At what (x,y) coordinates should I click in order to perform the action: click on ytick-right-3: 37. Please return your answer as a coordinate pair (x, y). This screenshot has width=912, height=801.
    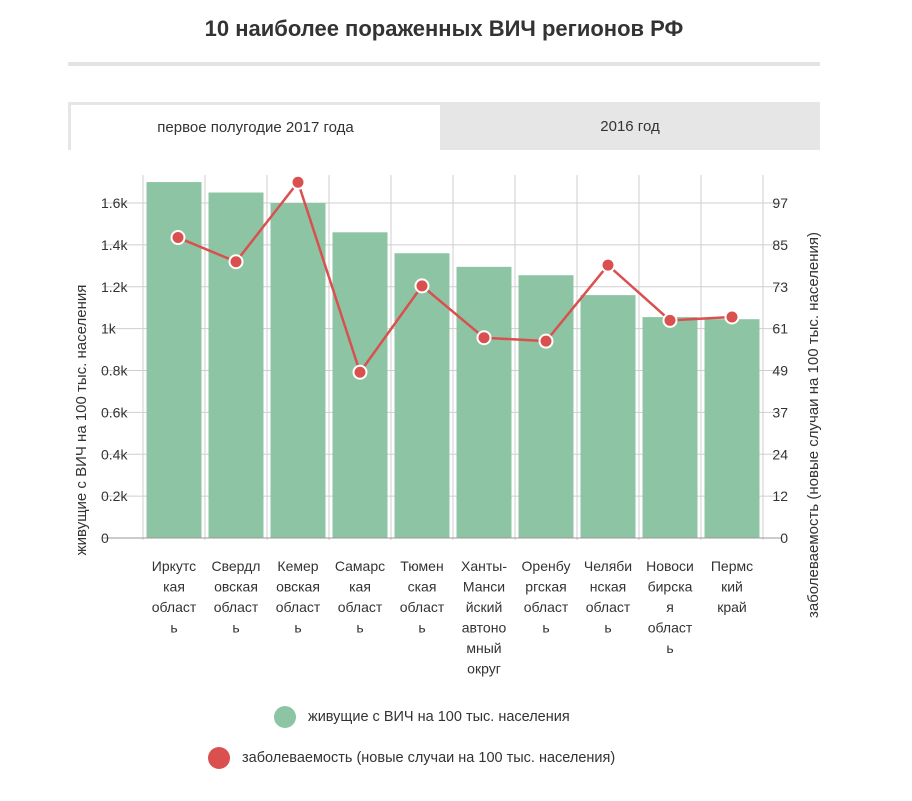
    Looking at the image, I should click on (780, 412).